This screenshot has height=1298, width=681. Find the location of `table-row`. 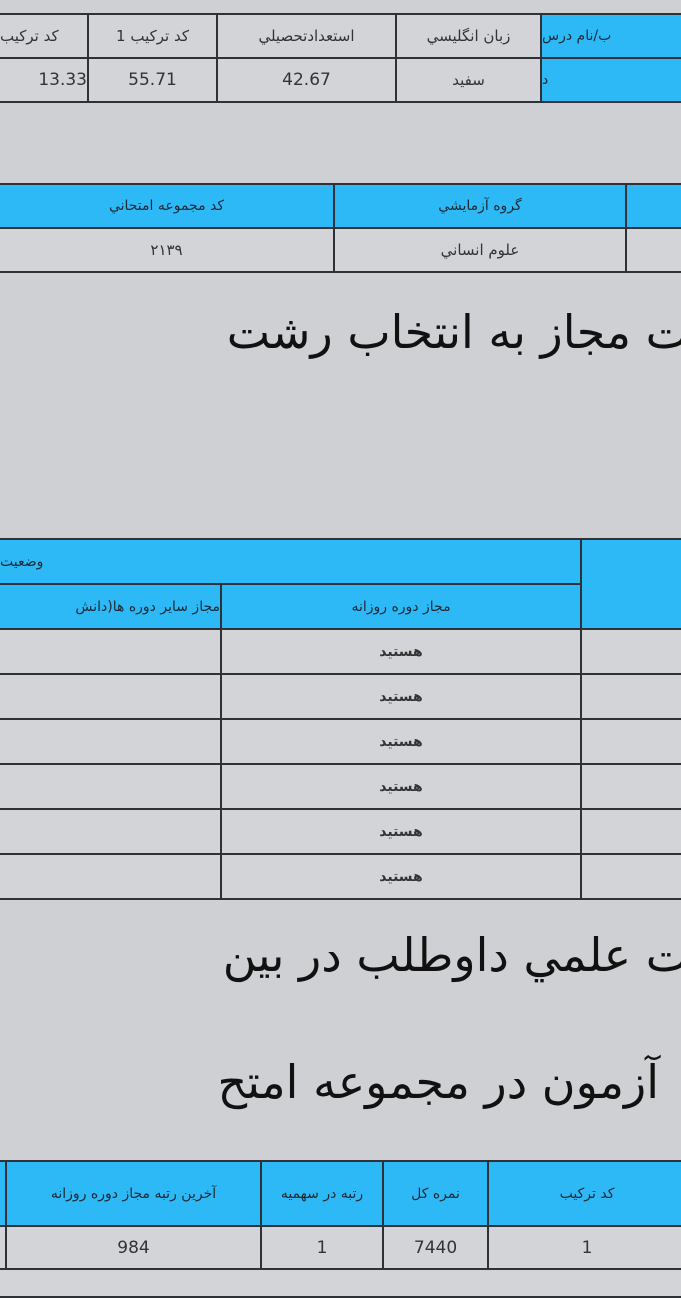

table-row is located at coordinates (340, 1283).